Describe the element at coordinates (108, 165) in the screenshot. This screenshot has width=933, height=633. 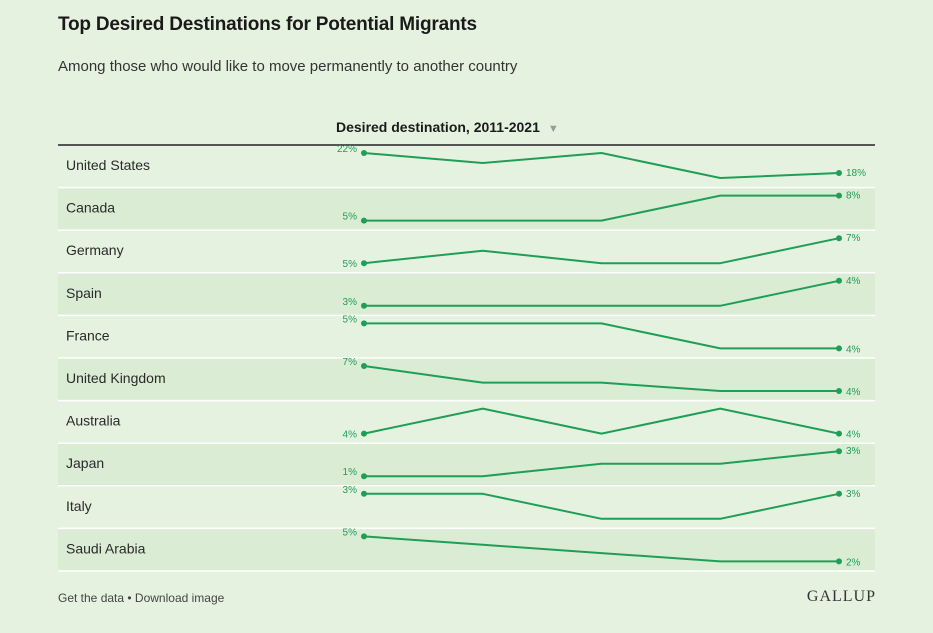
I see `row-label: United States` at that location.